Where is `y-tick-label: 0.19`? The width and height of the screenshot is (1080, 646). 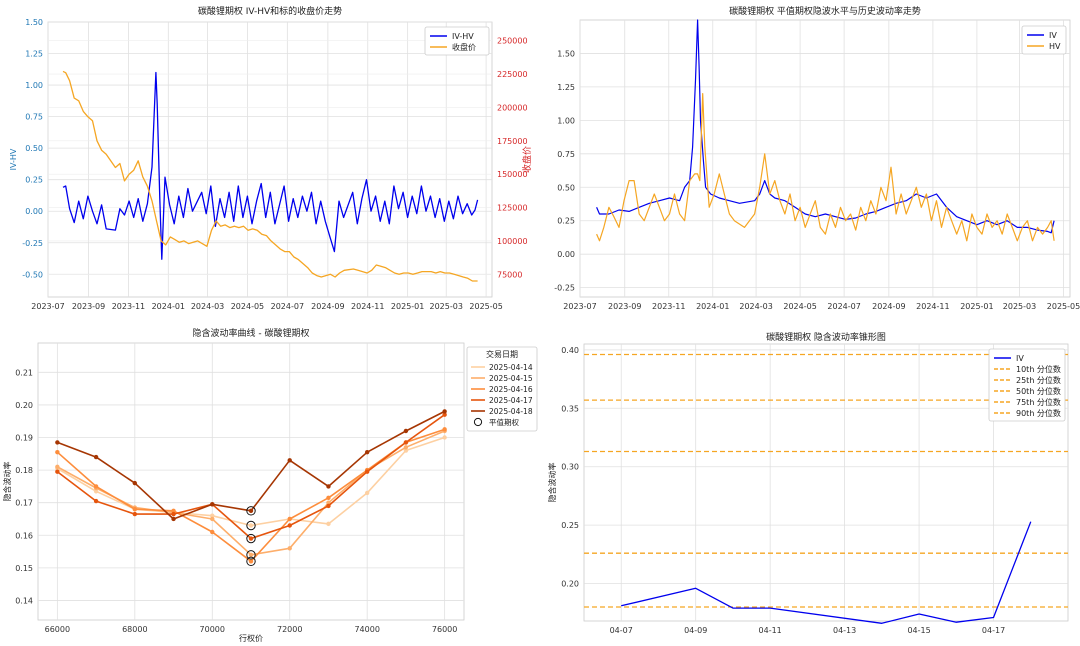 y-tick-label: 0.19 is located at coordinates (24, 438).